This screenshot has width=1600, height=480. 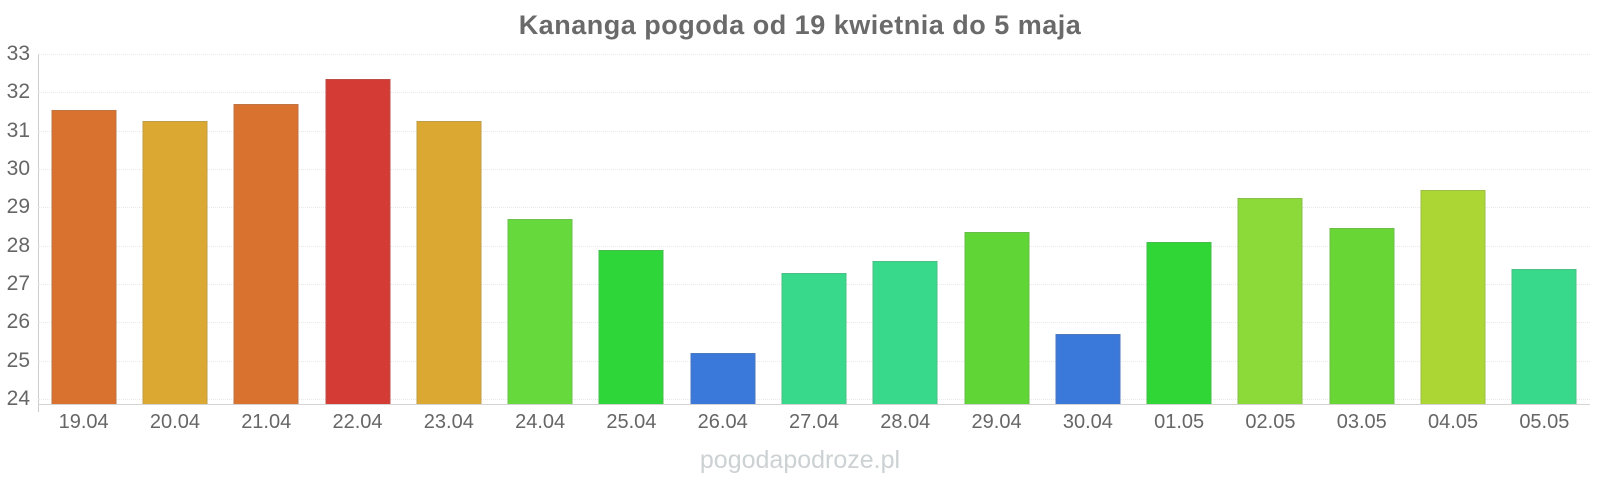 What do you see at coordinates (175, 262) in the screenshot?
I see `bar-20.04` at bounding box center [175, 262].